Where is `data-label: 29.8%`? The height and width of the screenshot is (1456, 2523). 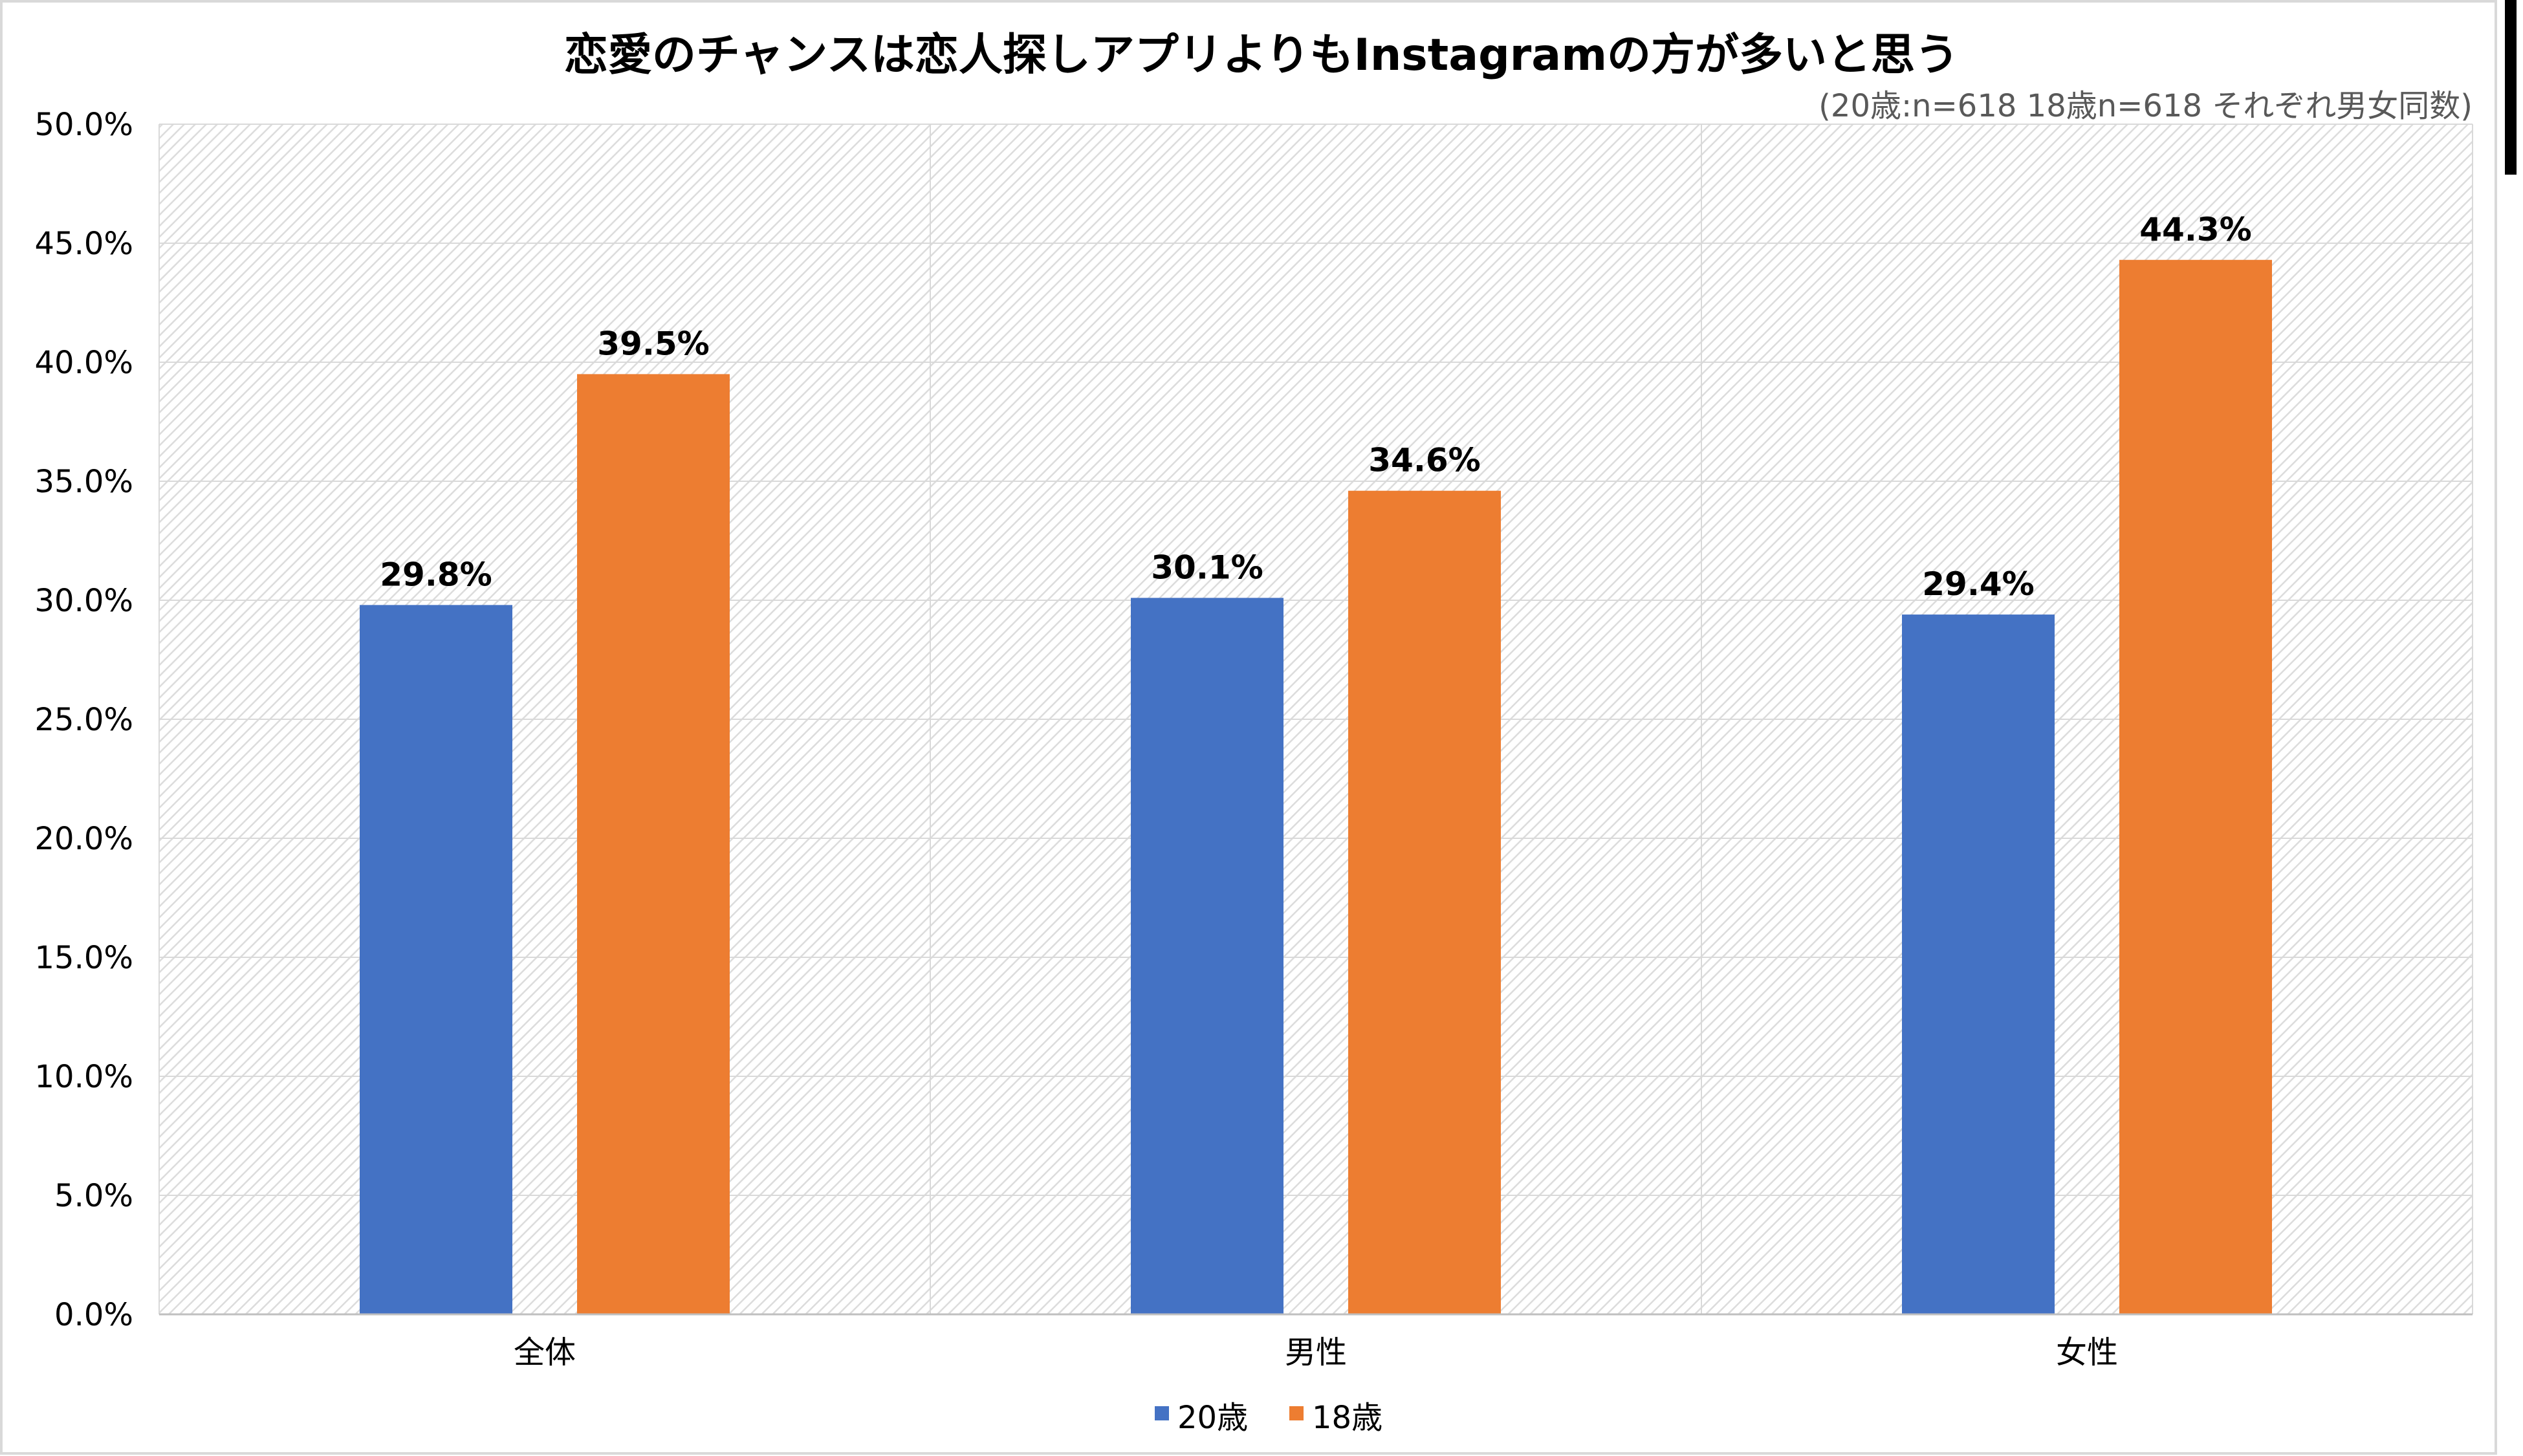 data-label: 29.8% is located at coordinates (436, 574).